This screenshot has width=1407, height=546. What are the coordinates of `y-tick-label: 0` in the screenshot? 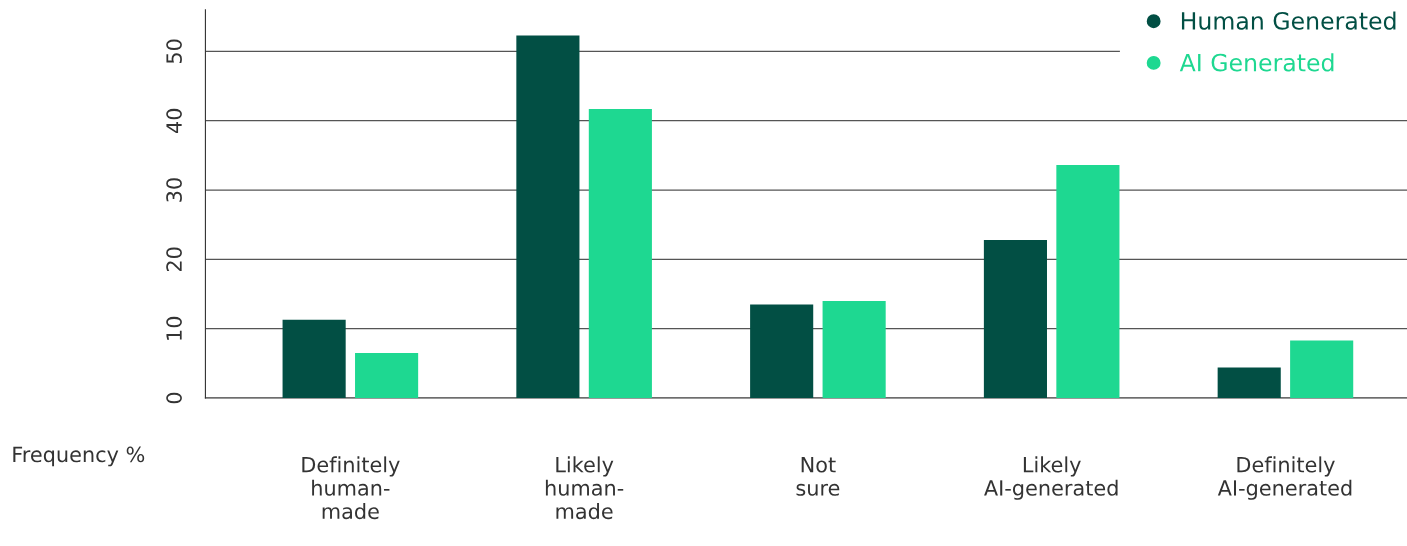 It's located at (174, 398).